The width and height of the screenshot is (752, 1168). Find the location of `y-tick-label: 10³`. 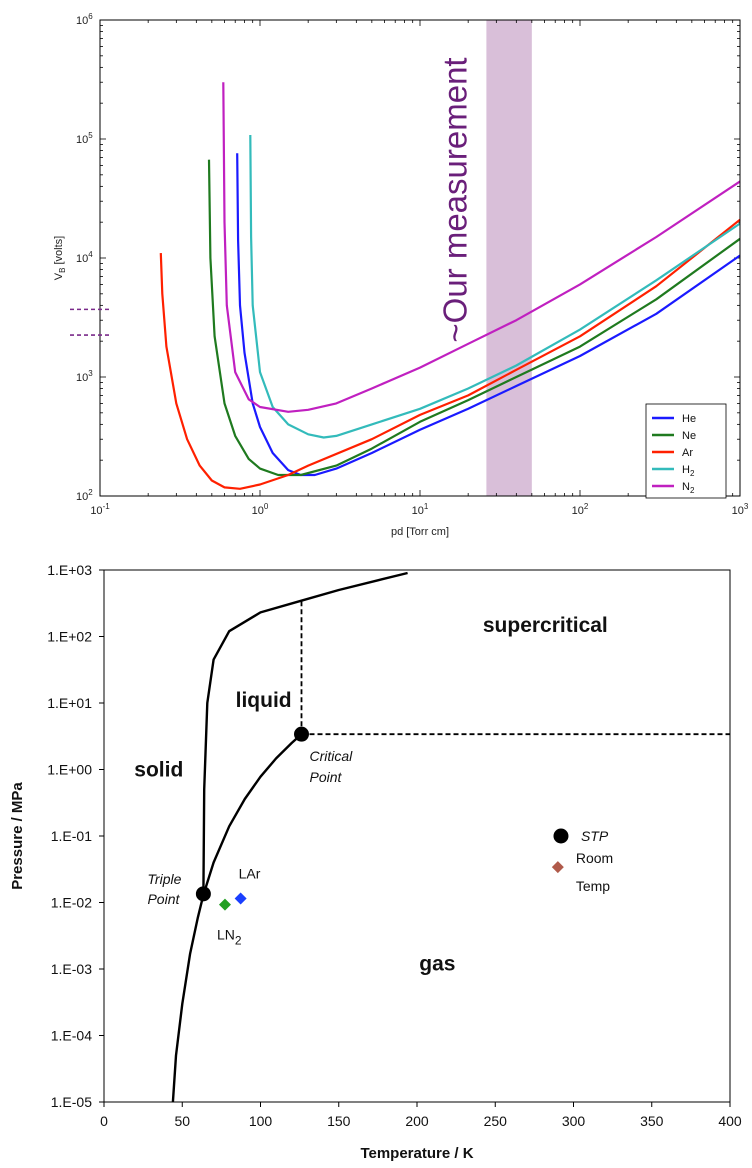

y-tick-label: 10³ is located at coordinates (84, 376).